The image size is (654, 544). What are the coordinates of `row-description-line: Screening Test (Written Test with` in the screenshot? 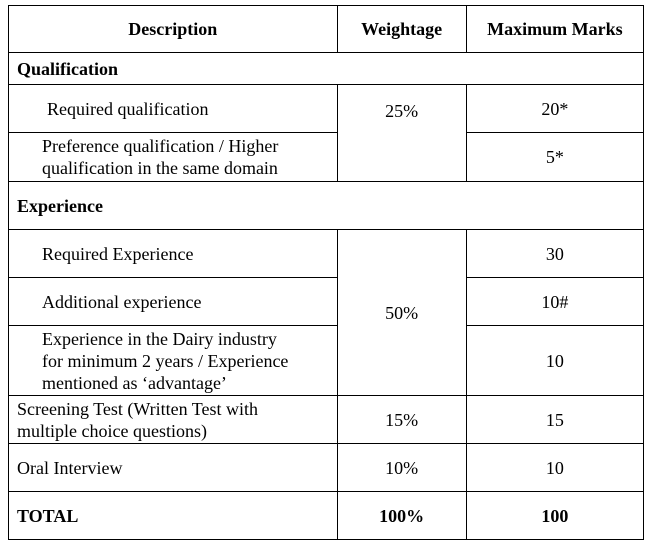 It's located at (138, 408).